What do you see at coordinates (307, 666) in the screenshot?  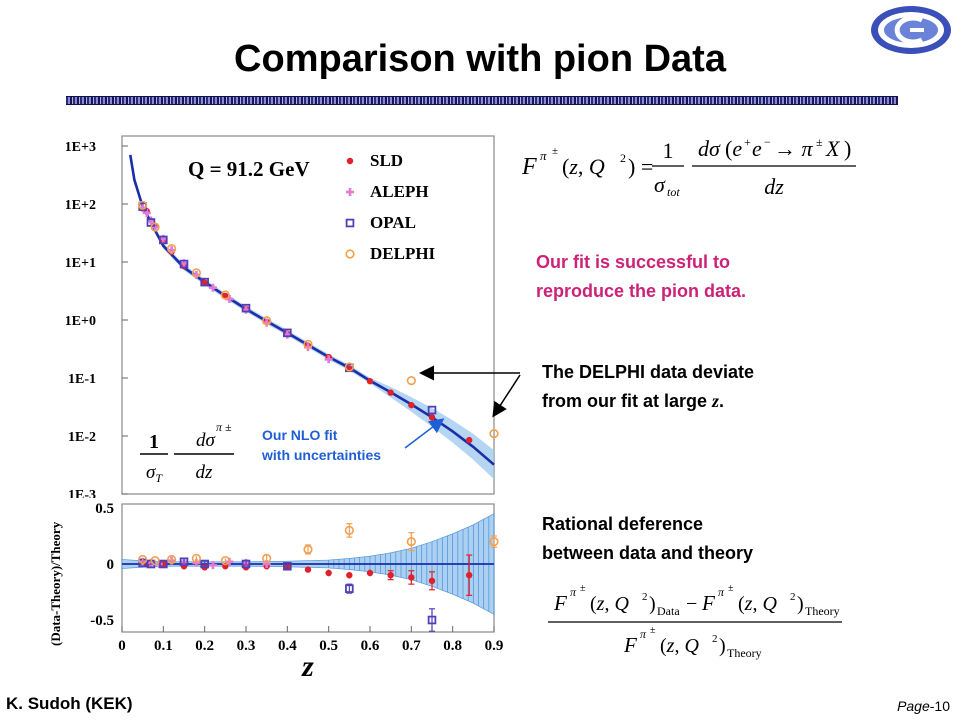 I see `x-axis-label: z` at bounding box center [307, 666].